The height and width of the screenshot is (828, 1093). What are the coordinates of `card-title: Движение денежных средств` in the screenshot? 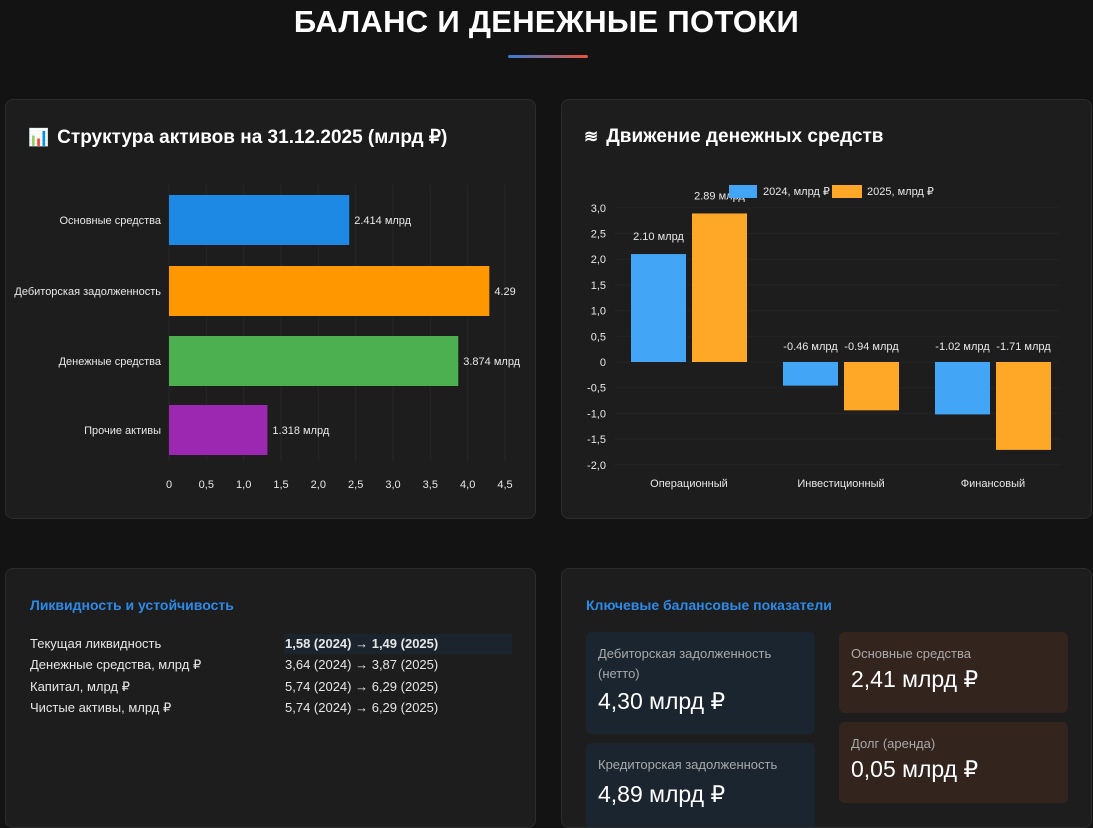 It's located at (745, 136).